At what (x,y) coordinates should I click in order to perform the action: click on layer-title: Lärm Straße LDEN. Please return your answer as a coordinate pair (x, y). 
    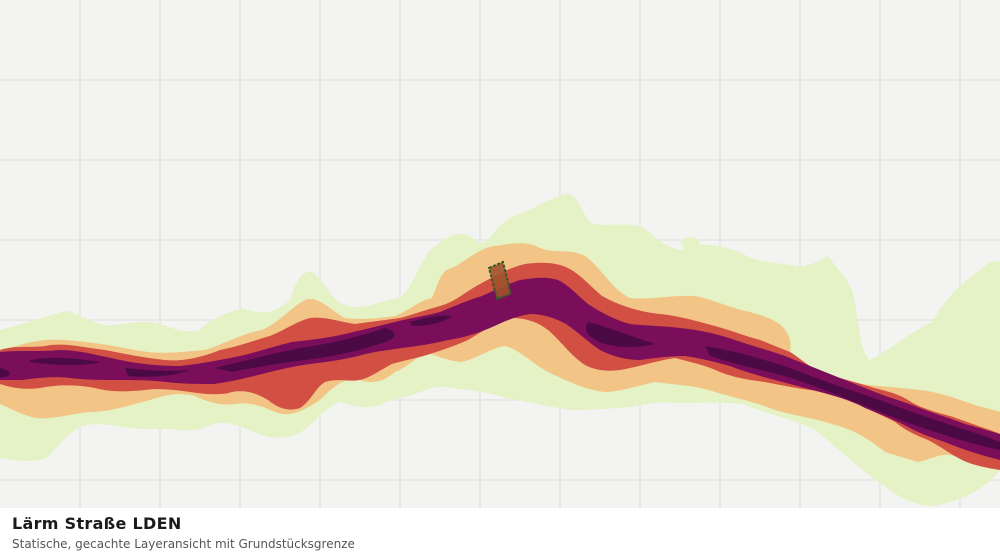
    Looking at the image, I should click on (97, 523).